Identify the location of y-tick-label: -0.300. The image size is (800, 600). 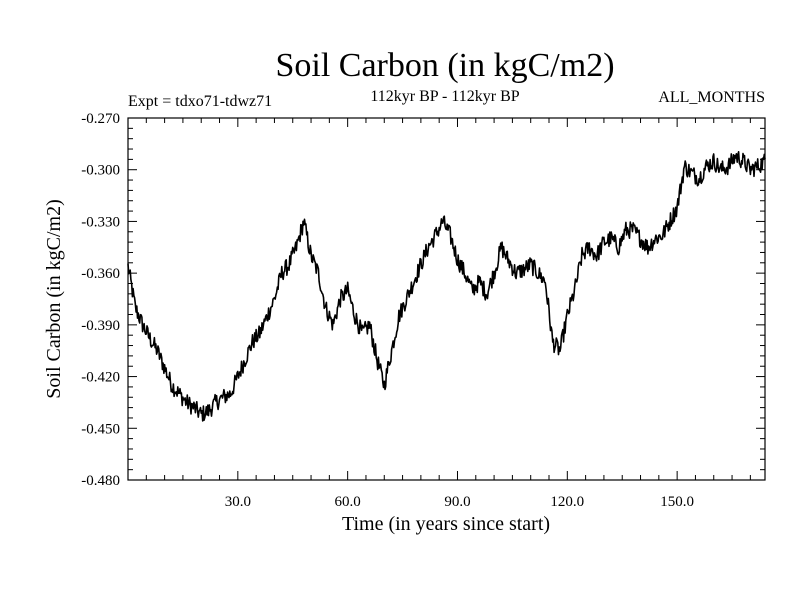
(100, 171).